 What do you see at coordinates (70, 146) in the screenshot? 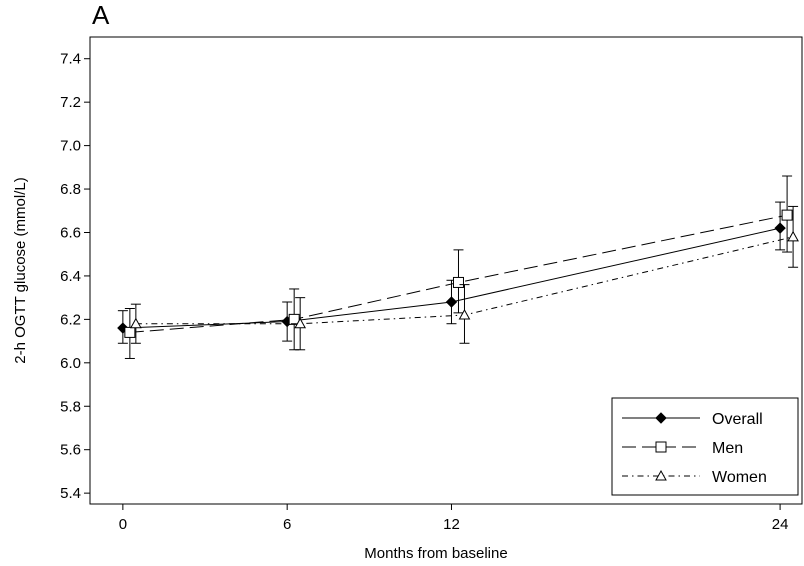
I see `y-tick-label: 7.0` at bounding box center [70, 146].